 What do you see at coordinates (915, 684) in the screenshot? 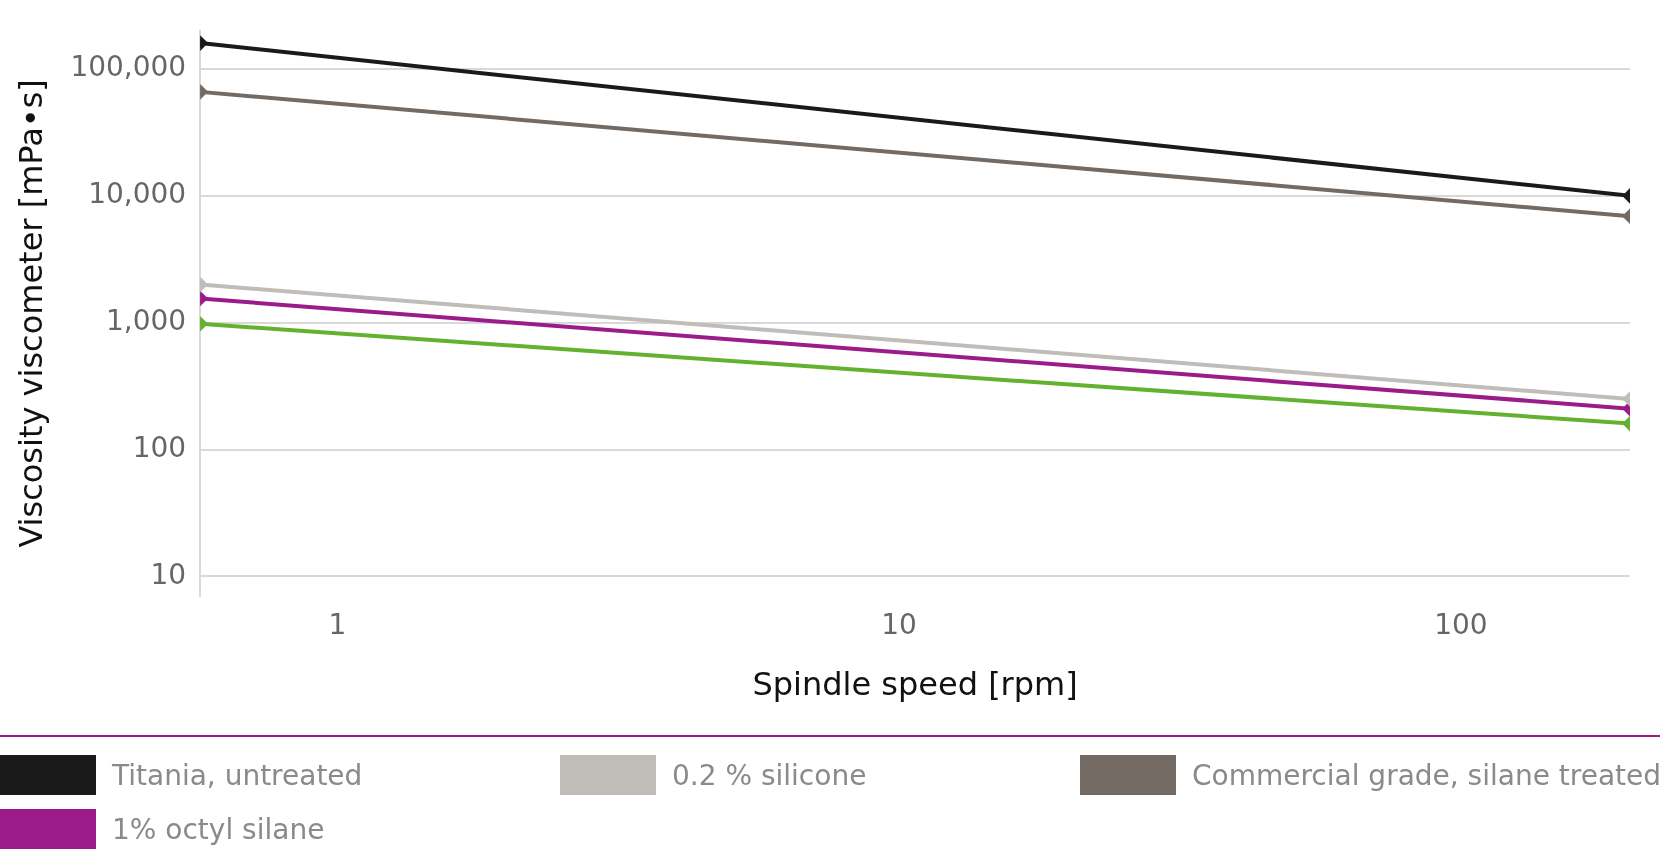
I see `x-axis-title: Spindle speed [rpm]` at bounding box center [915, 684].